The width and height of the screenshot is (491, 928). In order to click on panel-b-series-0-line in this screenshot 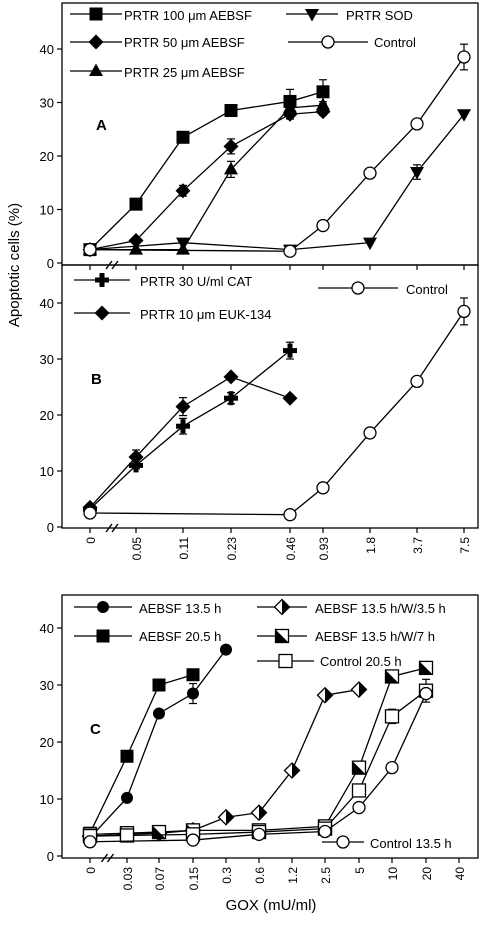, I will do `click(190, 430)`.